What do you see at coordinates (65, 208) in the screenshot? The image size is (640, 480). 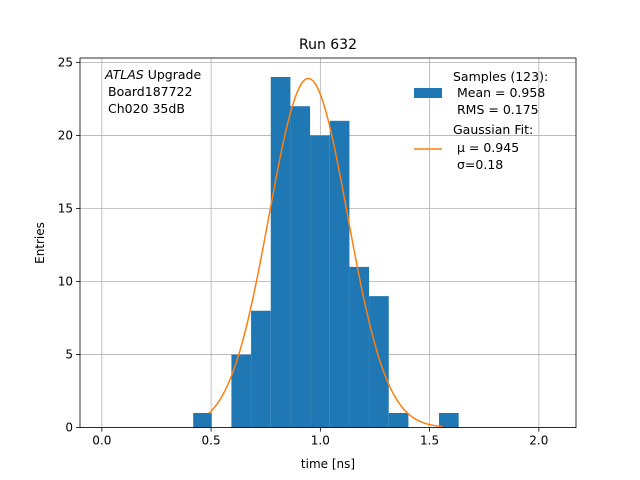 I see `y-tick-label: 15` at bounding box center [65, 208].